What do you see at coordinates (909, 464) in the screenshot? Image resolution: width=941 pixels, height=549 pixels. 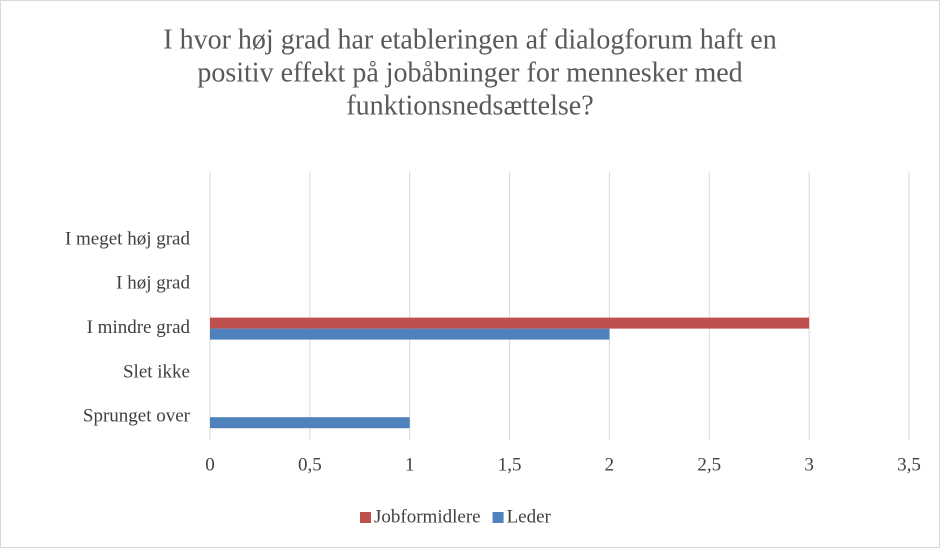 I see `x-tick-label: 3,5` at bounding box center [909, 464].